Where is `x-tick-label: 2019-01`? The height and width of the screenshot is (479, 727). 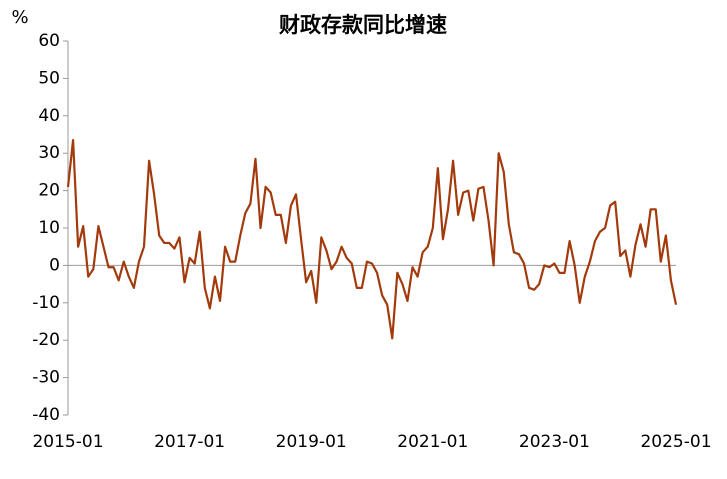 x-tick-label: 2019-01 is located at coordinates (311, 442).